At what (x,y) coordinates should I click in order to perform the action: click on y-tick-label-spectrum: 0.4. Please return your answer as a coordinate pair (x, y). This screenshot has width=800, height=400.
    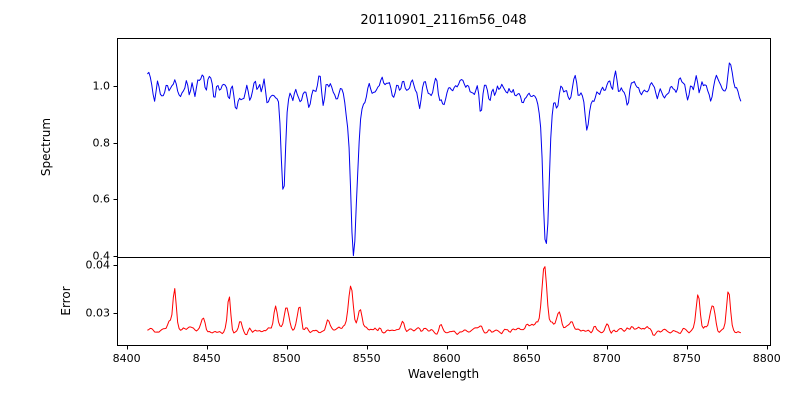
    Looking at the image, I should click on (101, 256).